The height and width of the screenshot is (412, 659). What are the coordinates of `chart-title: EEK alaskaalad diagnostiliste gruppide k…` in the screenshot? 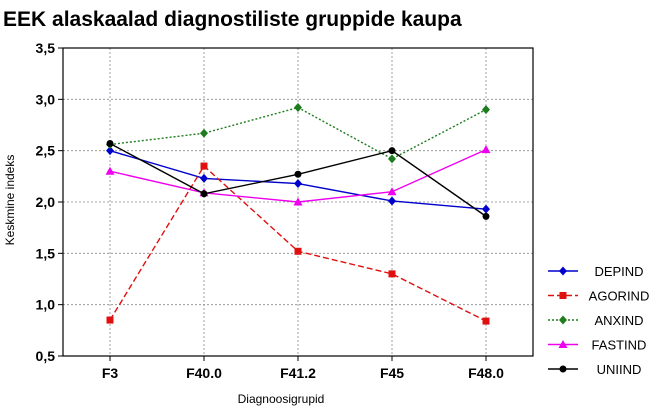 It's located at (232, 19).